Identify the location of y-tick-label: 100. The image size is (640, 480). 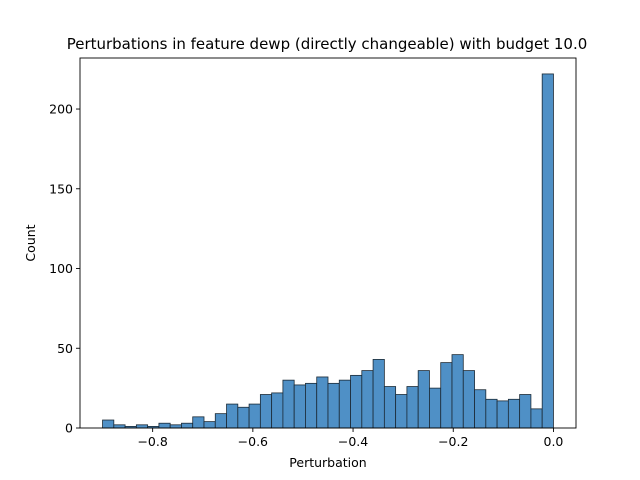
(61, 268).